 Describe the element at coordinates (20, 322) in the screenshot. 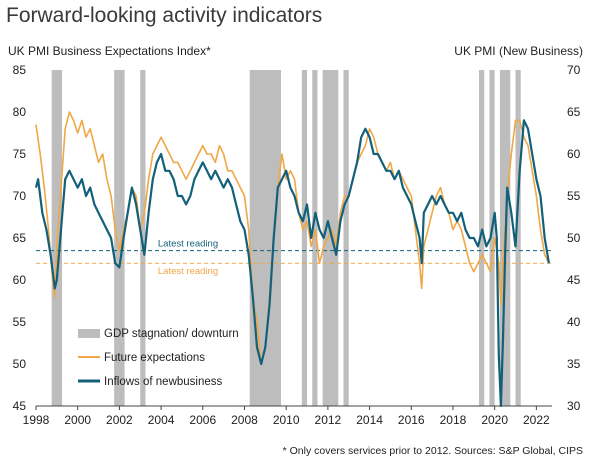

I see `left-tick-label: 55` at that location.